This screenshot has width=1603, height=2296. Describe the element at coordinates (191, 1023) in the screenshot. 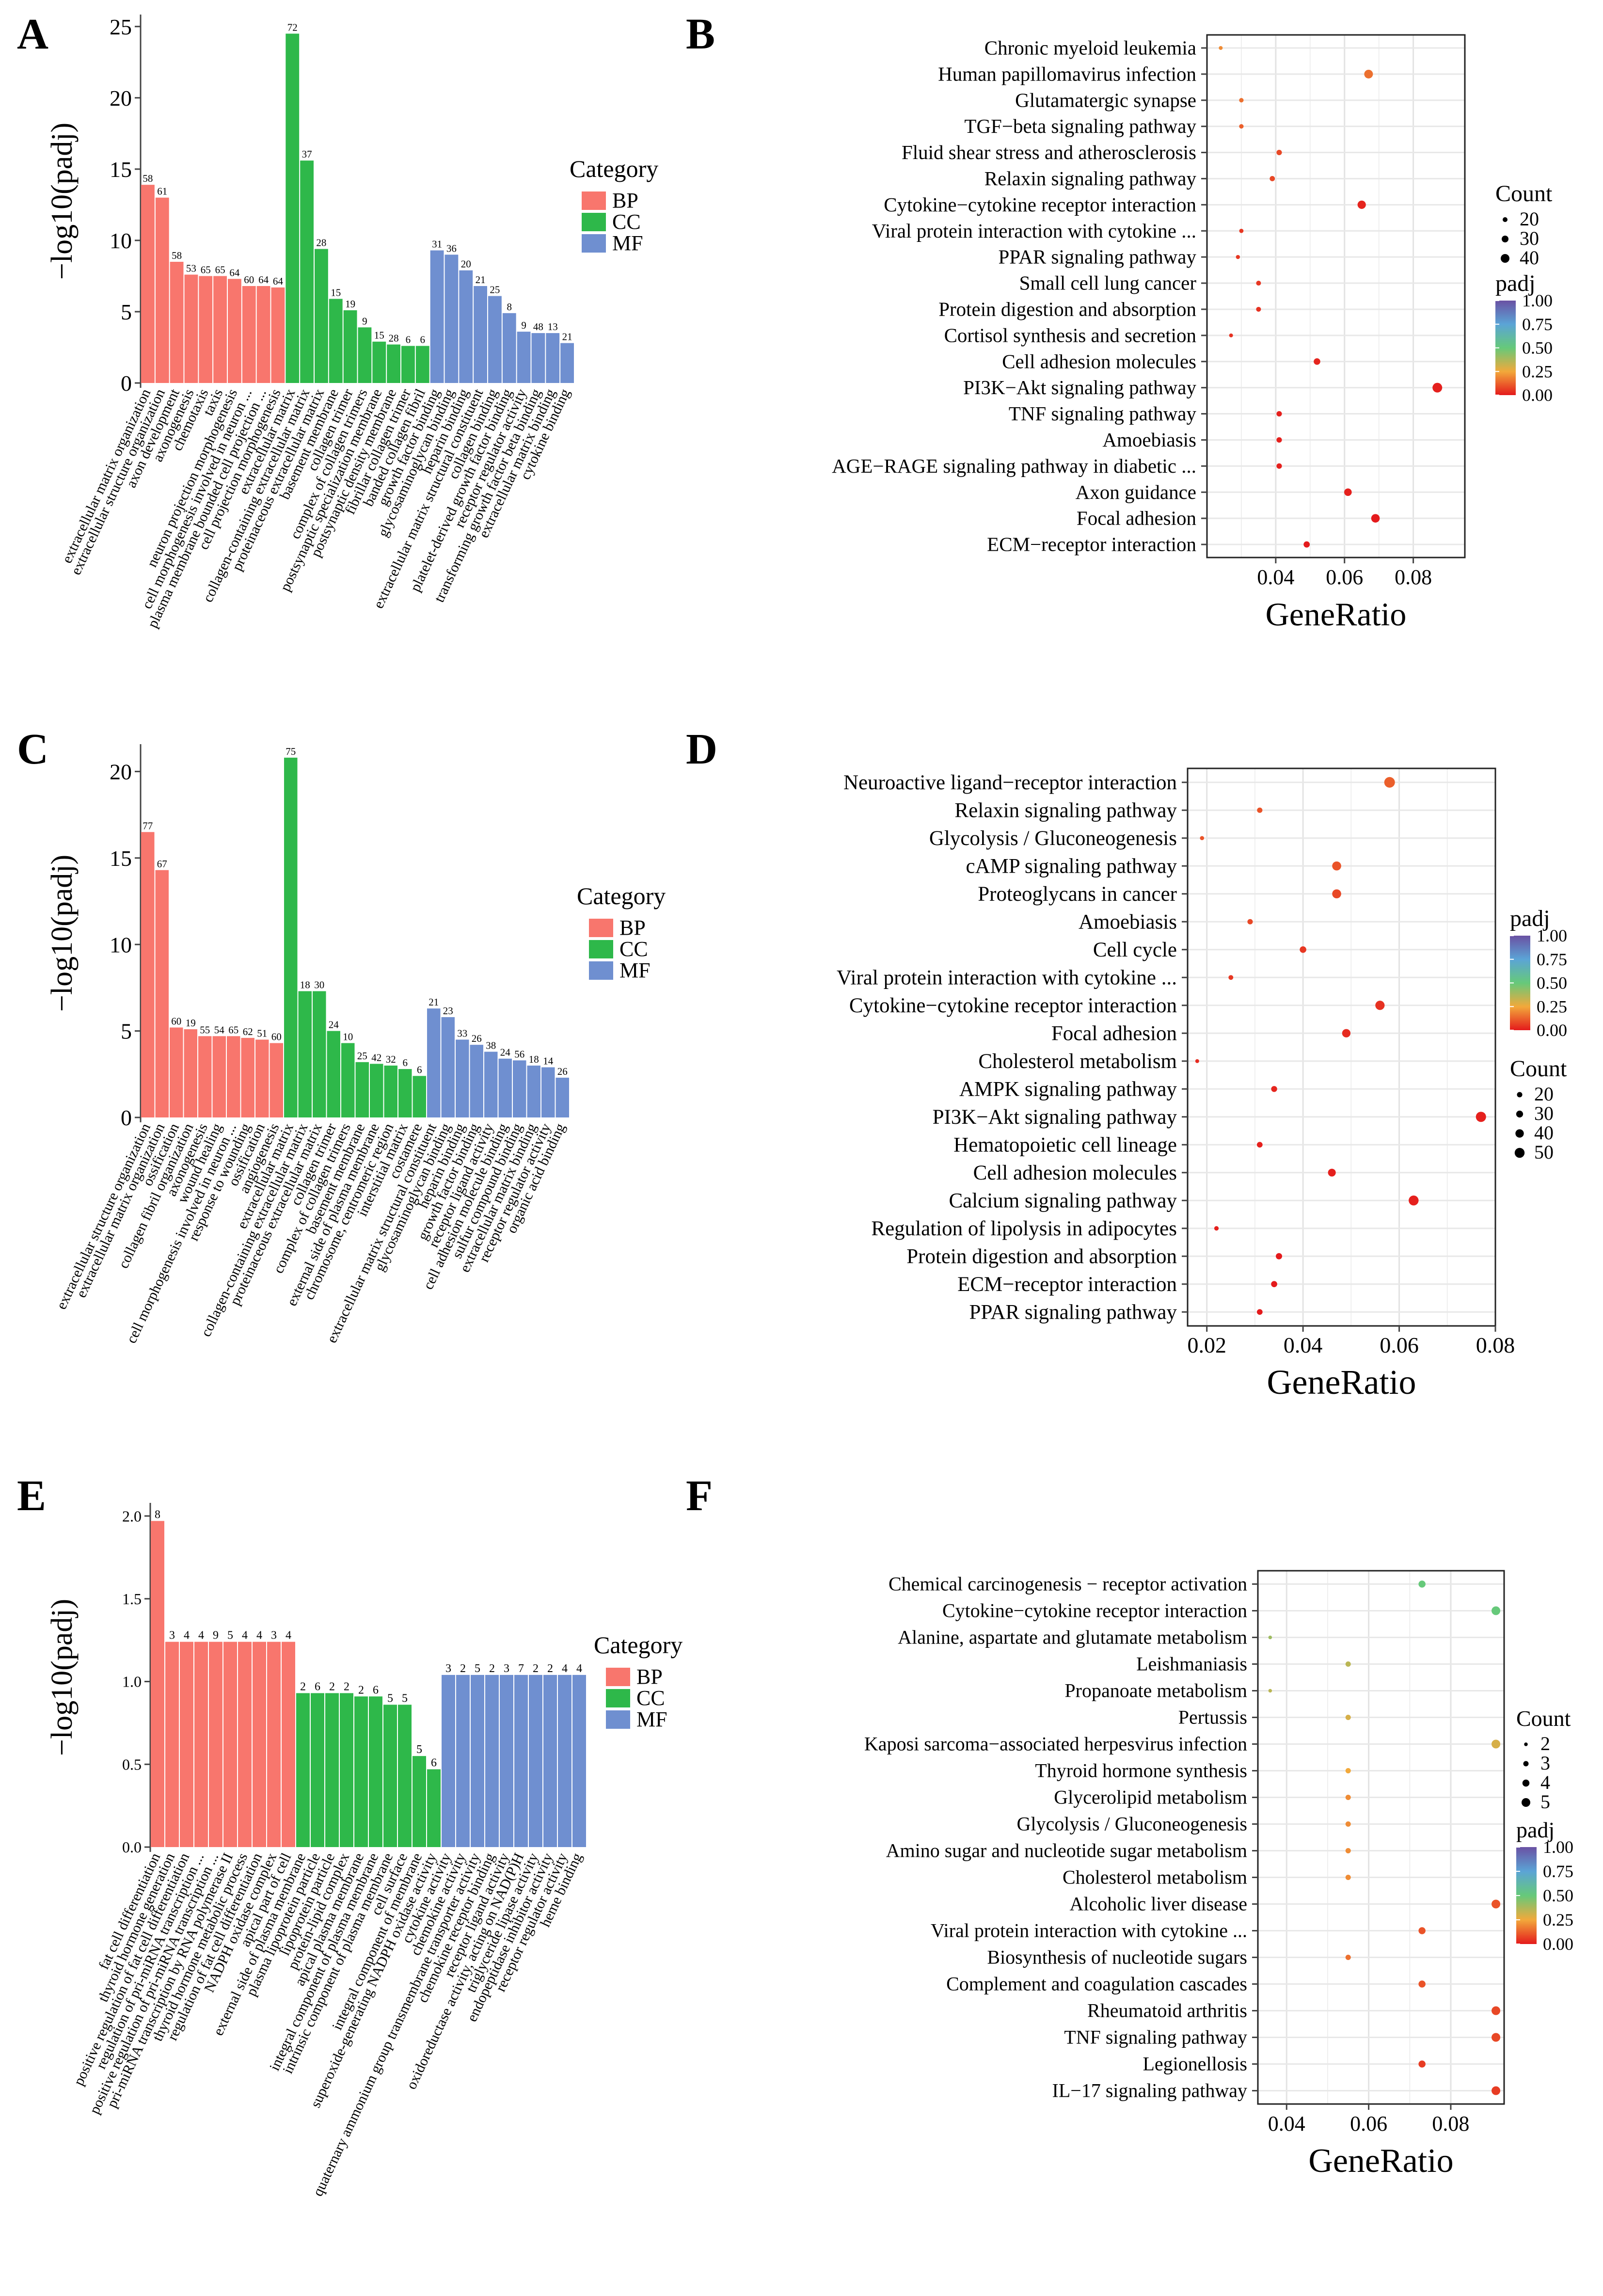

I see `bar-count-label: 19` at that location.